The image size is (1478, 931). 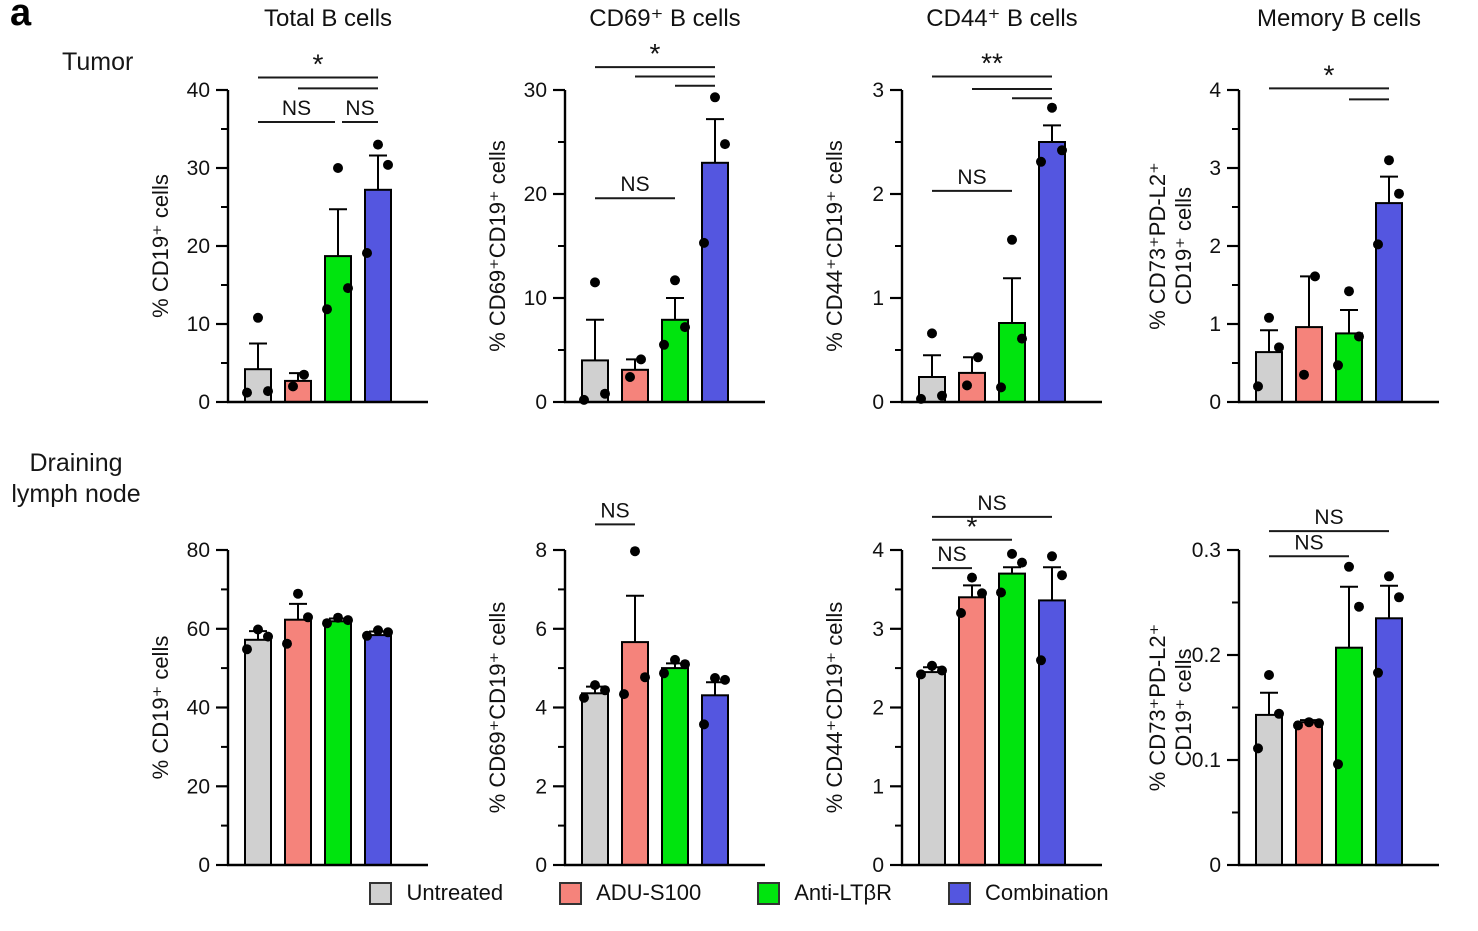 What do you see at coordinates (198, 246) in the screenshot?
I see `y-tick-label: 20` at bounding box center [198, 246].